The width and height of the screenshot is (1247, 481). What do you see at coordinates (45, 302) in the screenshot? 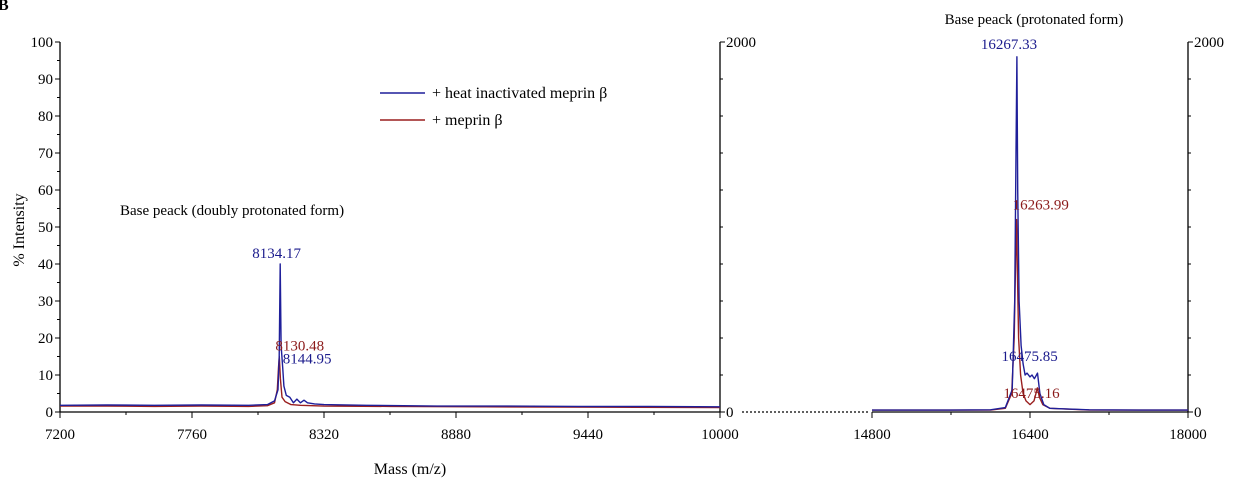
I see `y-tick-label: 30` at bounding box center [45, 302].